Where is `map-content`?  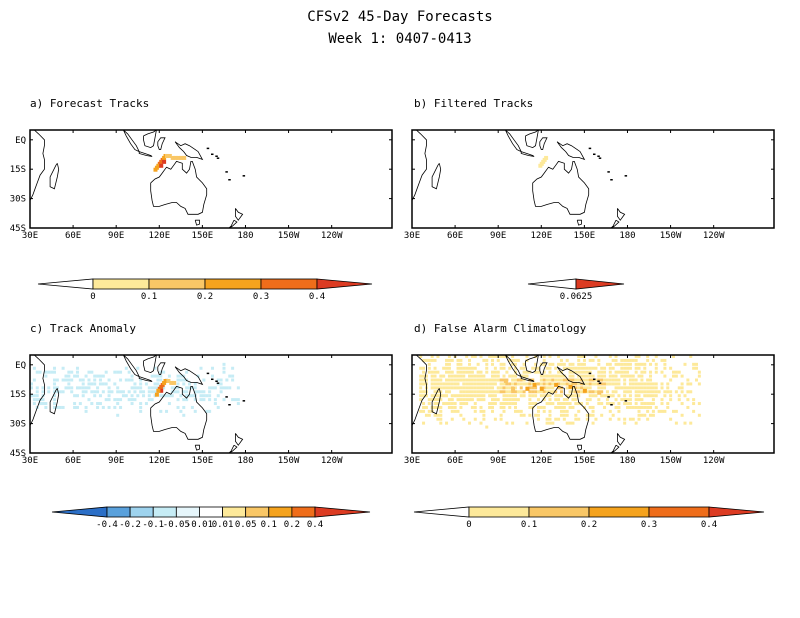 map-content is located at coordinates (520, 179).